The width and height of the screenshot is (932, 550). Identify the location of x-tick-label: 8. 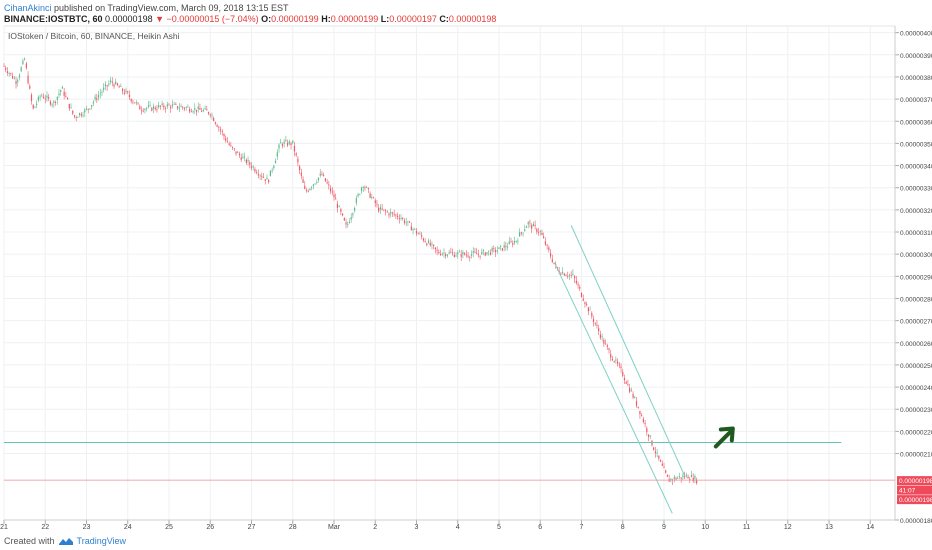
(623, 527).